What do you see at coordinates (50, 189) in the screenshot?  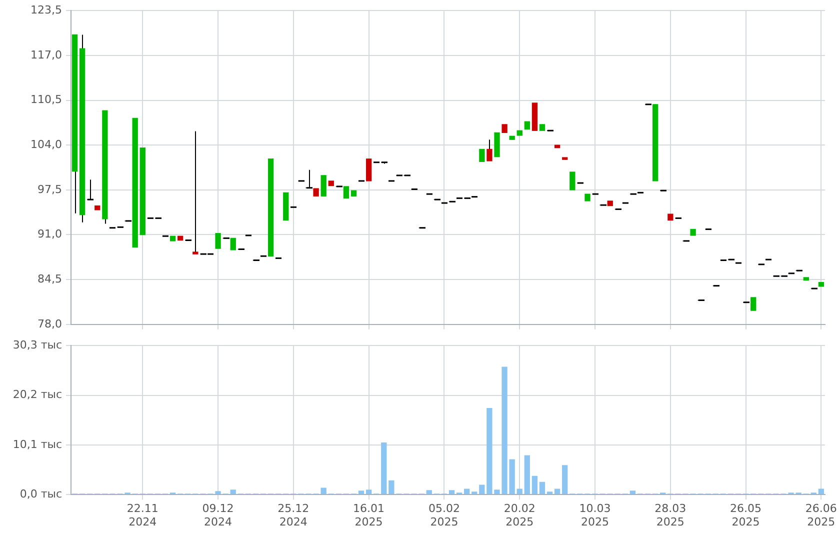 I see `y-tick-label: 97,5` at bounding box center [50, 189].